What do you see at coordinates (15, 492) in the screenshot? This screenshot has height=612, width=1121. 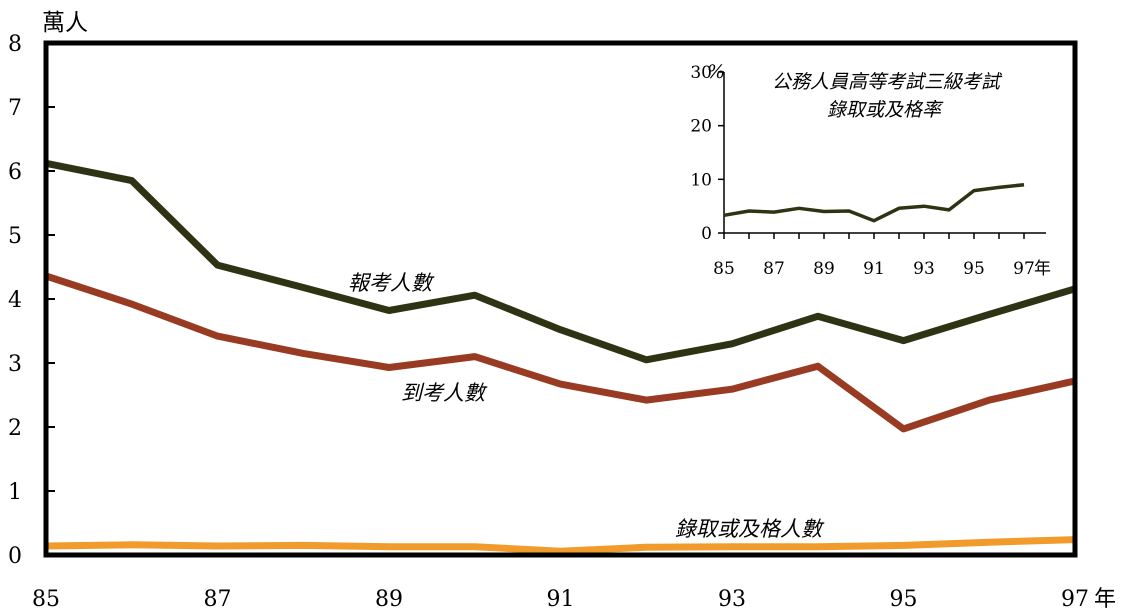 I see `y-tick-label: 1` at bounding box center [15, 492].